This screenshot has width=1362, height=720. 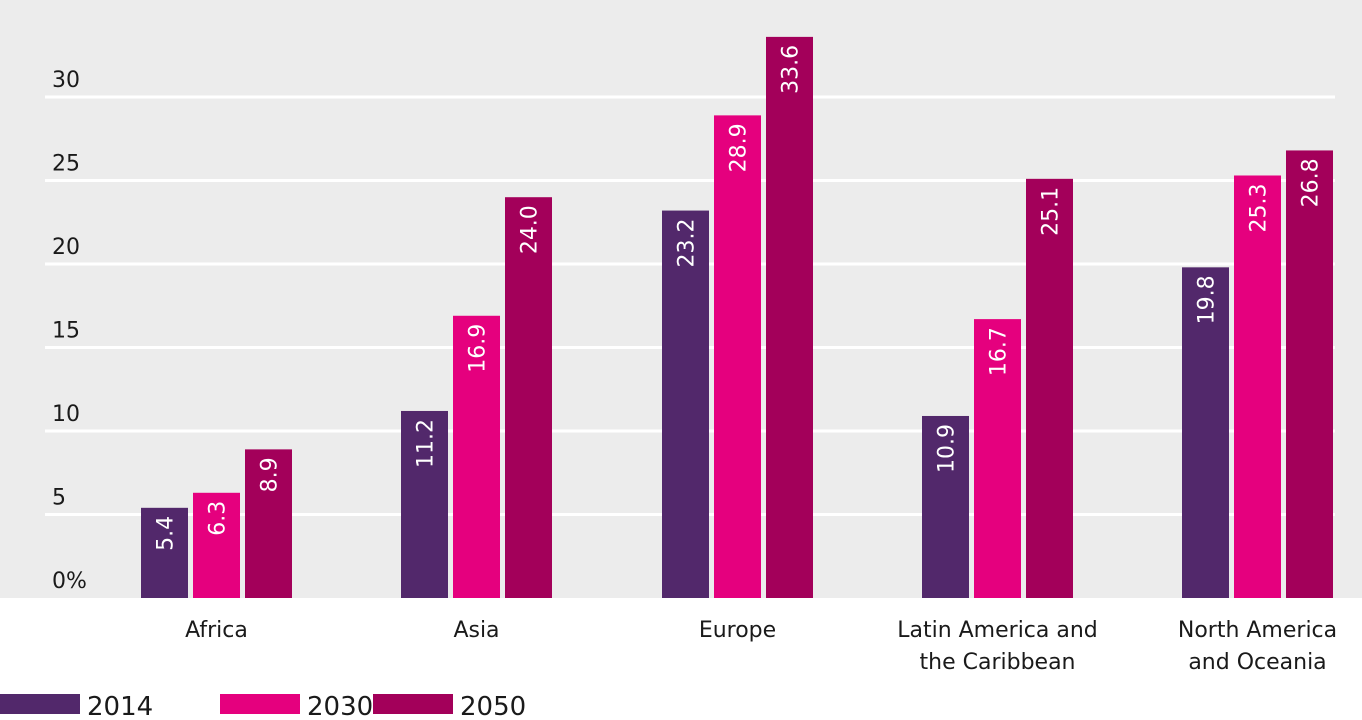 What do you see at coordinates (40, 704) in the screenshot?
I see `legend-swatch-2014` at bounding box center [40, 704].